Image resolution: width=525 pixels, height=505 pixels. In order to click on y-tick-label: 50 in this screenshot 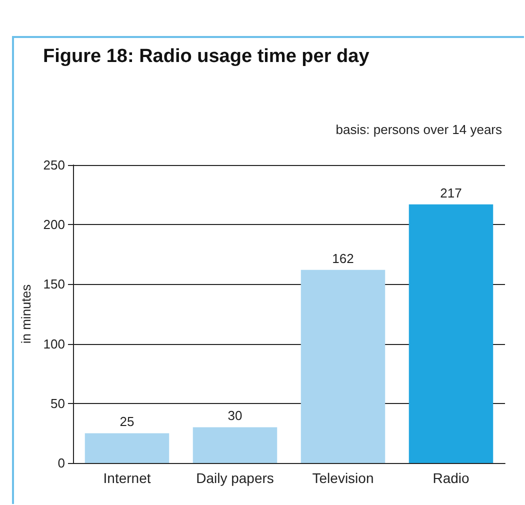, I will do `click(57, 403)`.